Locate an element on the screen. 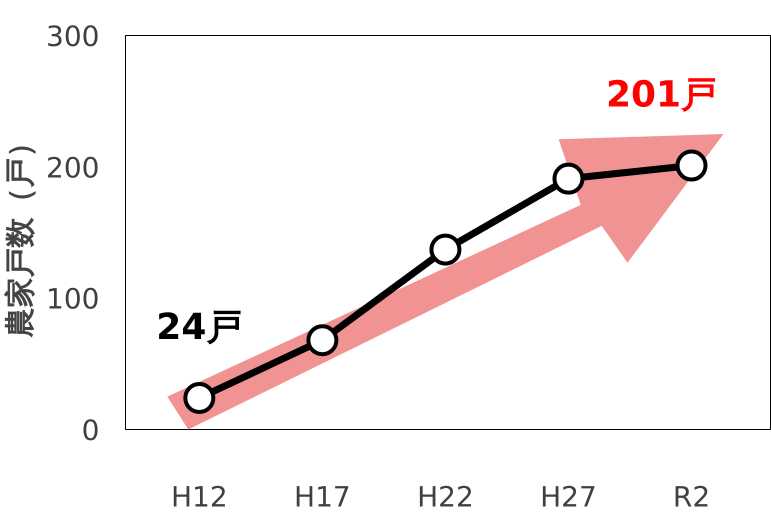 This screenshot has width=771, height=524. y-axis-title: 農家戸数（戸） is located at coordinates (20, 233).